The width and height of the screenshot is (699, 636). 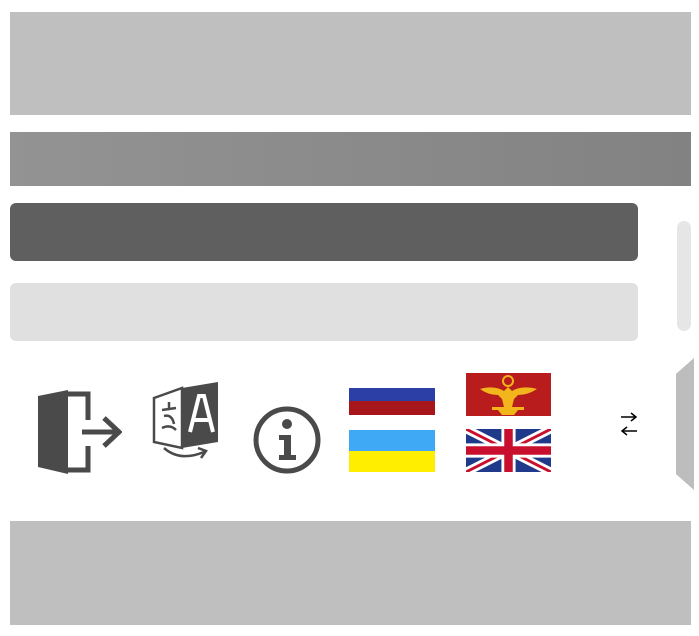 What do you see at coordinates (392, 401) in the screenshot?
I see `russia-flag-icon` at bounding box center [392, 401].